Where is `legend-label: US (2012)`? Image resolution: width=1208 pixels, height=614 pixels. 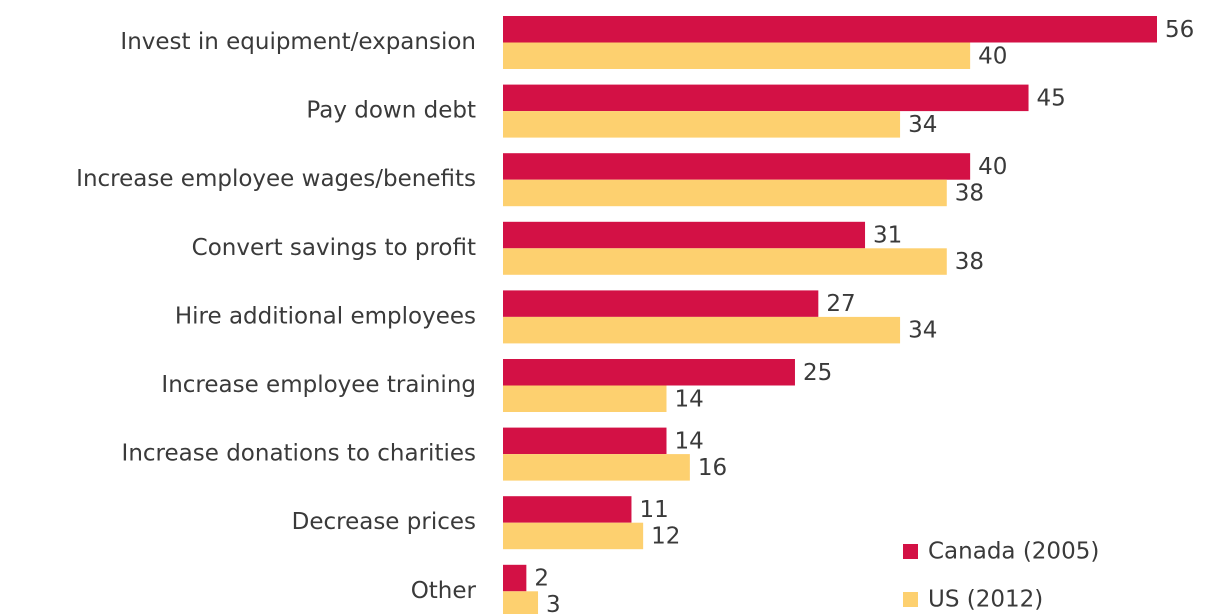 legend-label: US (2012) is located at coordinates (985, 600).